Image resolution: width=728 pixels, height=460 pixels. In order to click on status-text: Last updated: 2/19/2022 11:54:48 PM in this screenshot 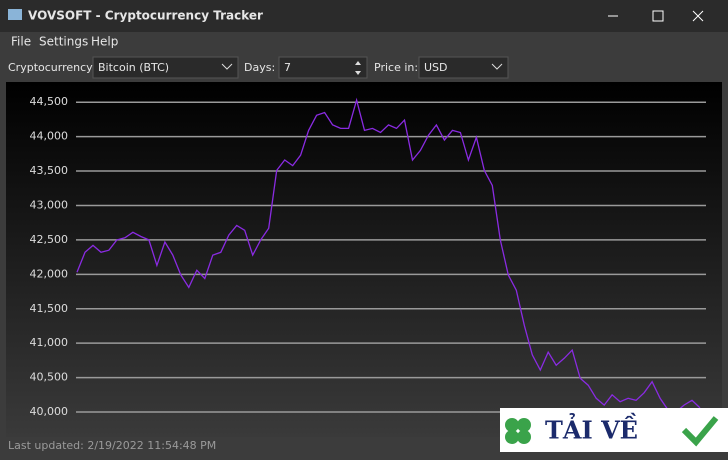, I will do `click(112, 445)`.